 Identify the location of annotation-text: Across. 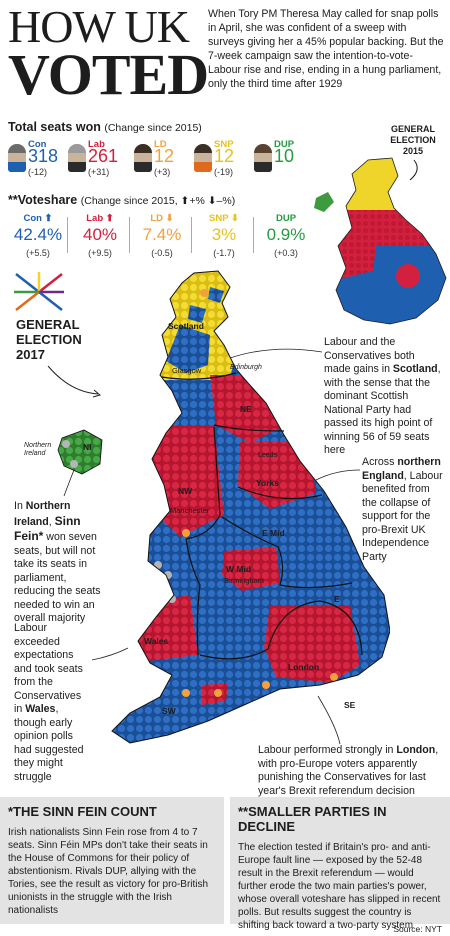
(380, 462).